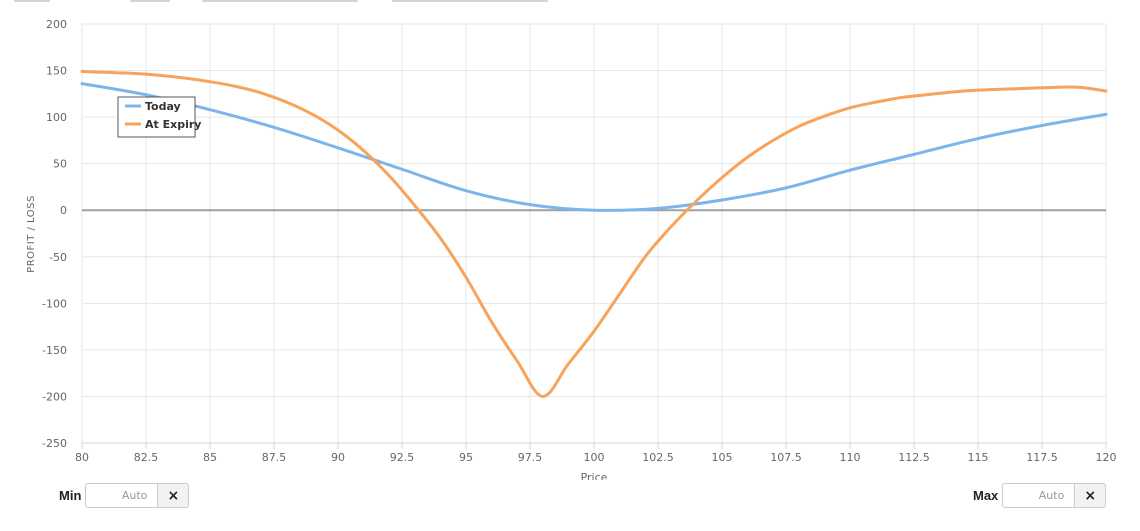 The height and width of the screenshot is (531, 1140). I want to click on chart-legend: Today At Expiry, so click(159, 117).